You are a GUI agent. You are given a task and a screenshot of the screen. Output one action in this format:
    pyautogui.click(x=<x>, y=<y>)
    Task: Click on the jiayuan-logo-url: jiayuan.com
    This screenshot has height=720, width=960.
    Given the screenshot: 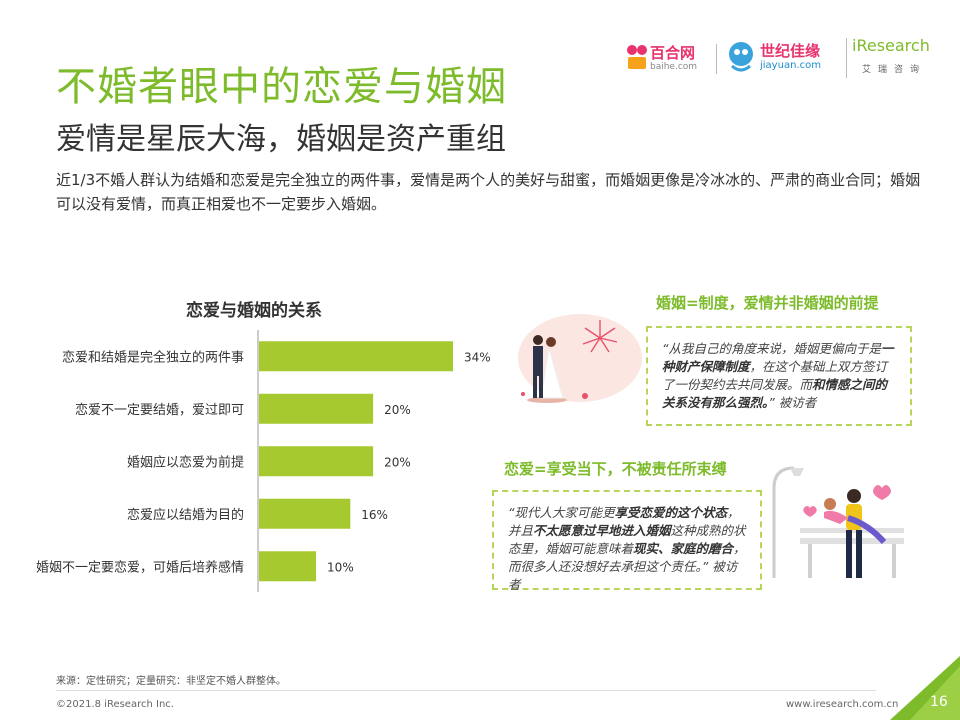 What is the action you would take?
    pyautogui.click(x=790, y=65)
    